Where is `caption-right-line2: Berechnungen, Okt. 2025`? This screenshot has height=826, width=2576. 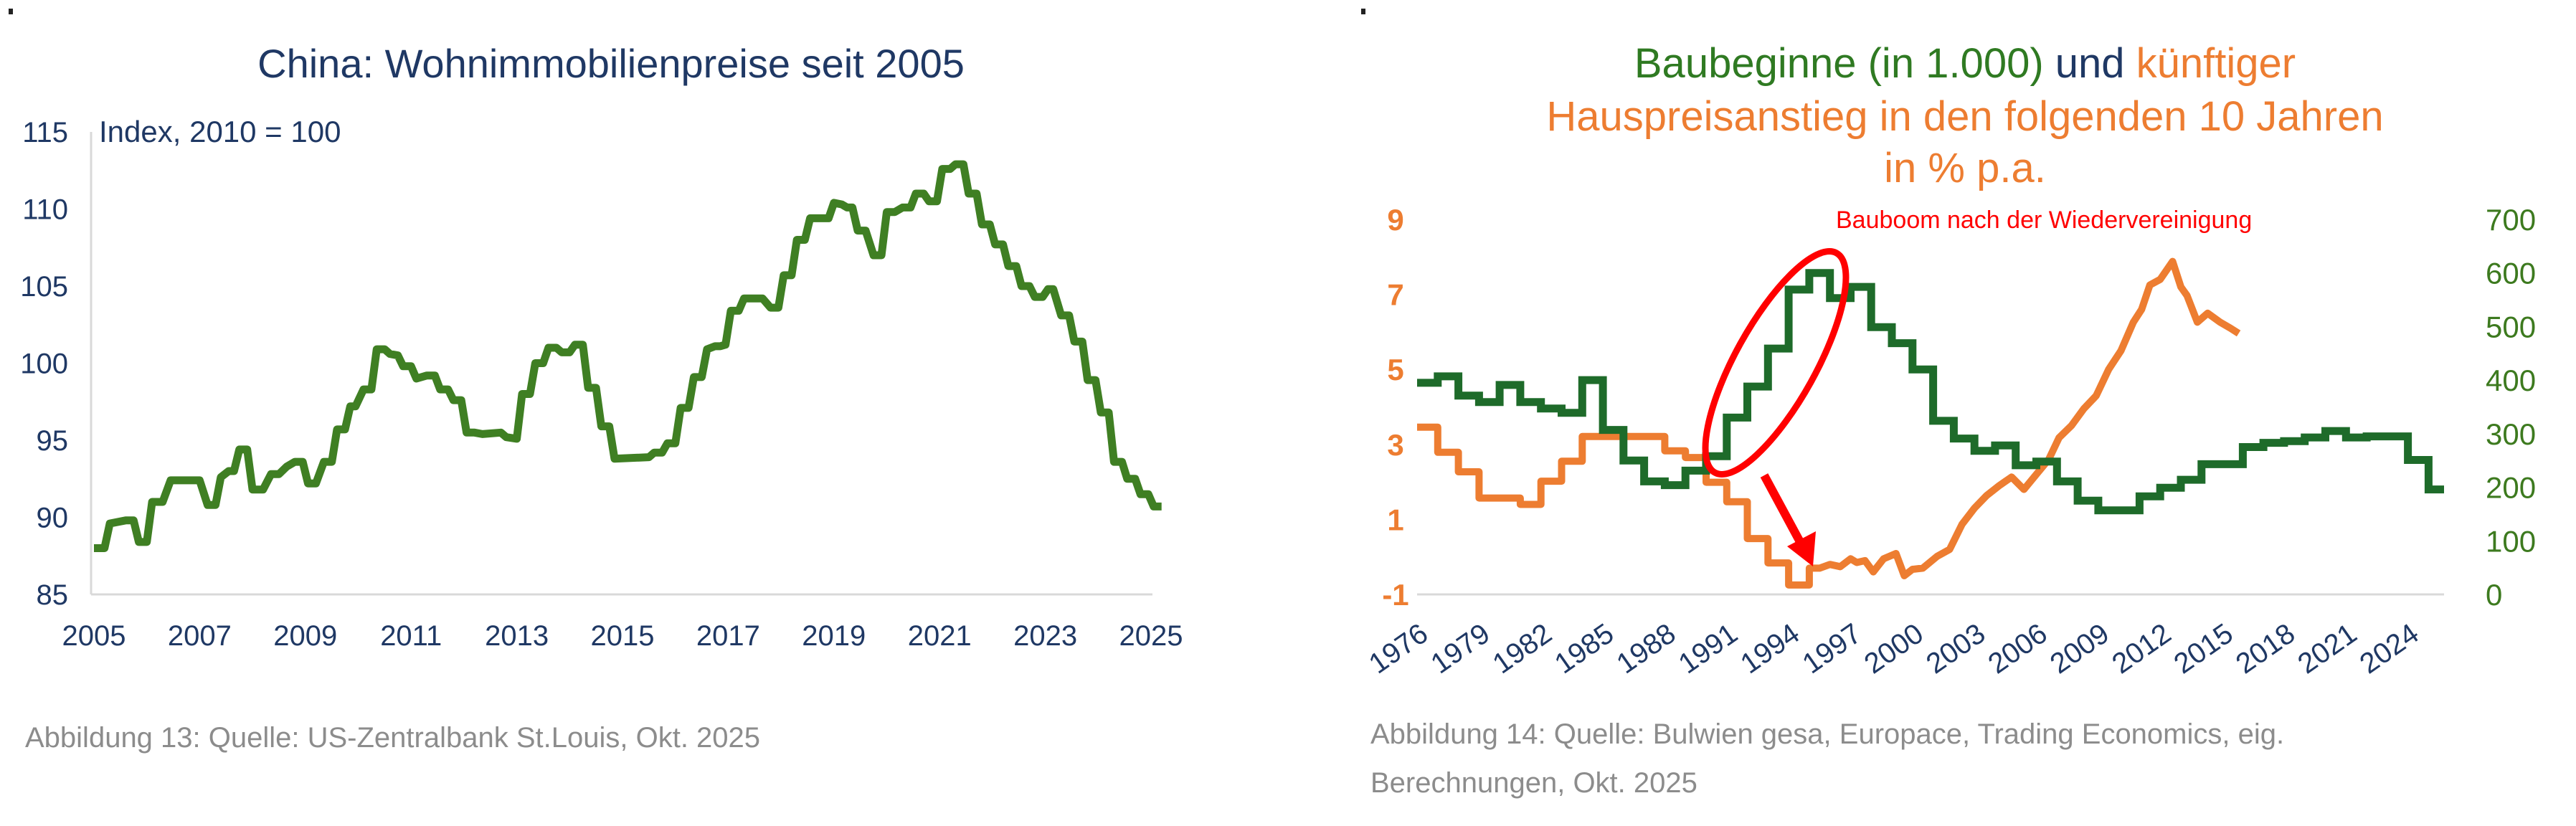
caption-right-line2: Berechnungen, Okt. 2025 is located at coordinates (1533, 783).